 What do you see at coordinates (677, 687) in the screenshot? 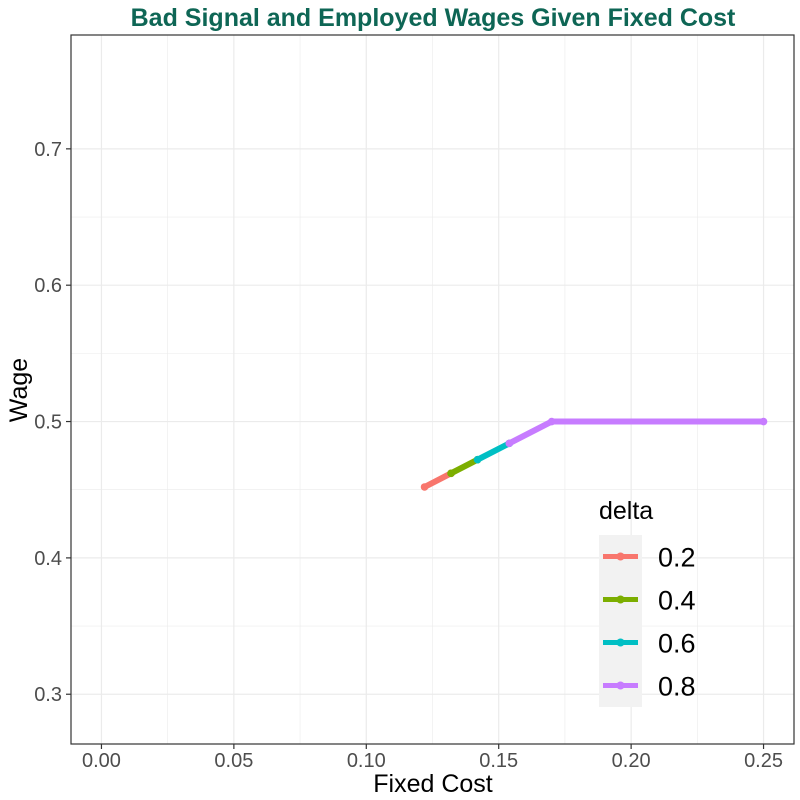
I see `legend-label: 0.8` at bounding box center [677, 687].